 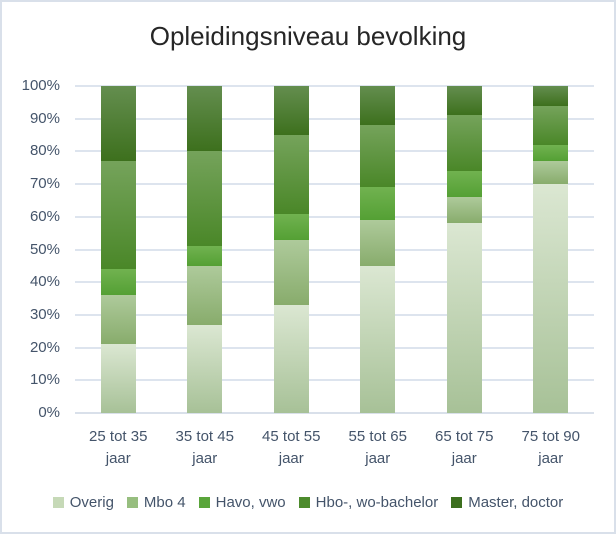 I want to click on y-axis: 0% 10% 20% 30% 40% 50% 60% 70% 80% 90% 100%, so click(x=31, y=249).